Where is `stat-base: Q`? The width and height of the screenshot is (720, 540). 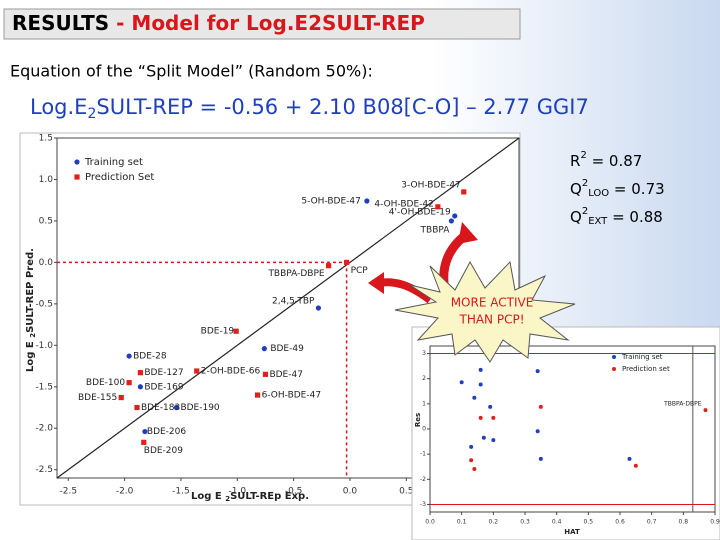
stat-base: Q is located at coordinates (576, 189).